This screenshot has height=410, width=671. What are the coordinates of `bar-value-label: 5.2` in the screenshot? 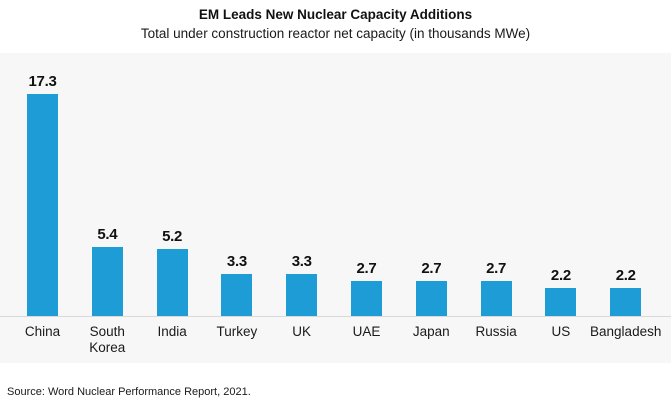 It's located at (172, 236).